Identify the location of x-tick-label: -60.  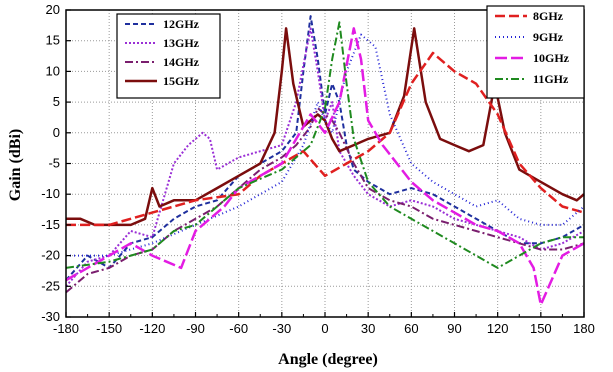
(238, 328).